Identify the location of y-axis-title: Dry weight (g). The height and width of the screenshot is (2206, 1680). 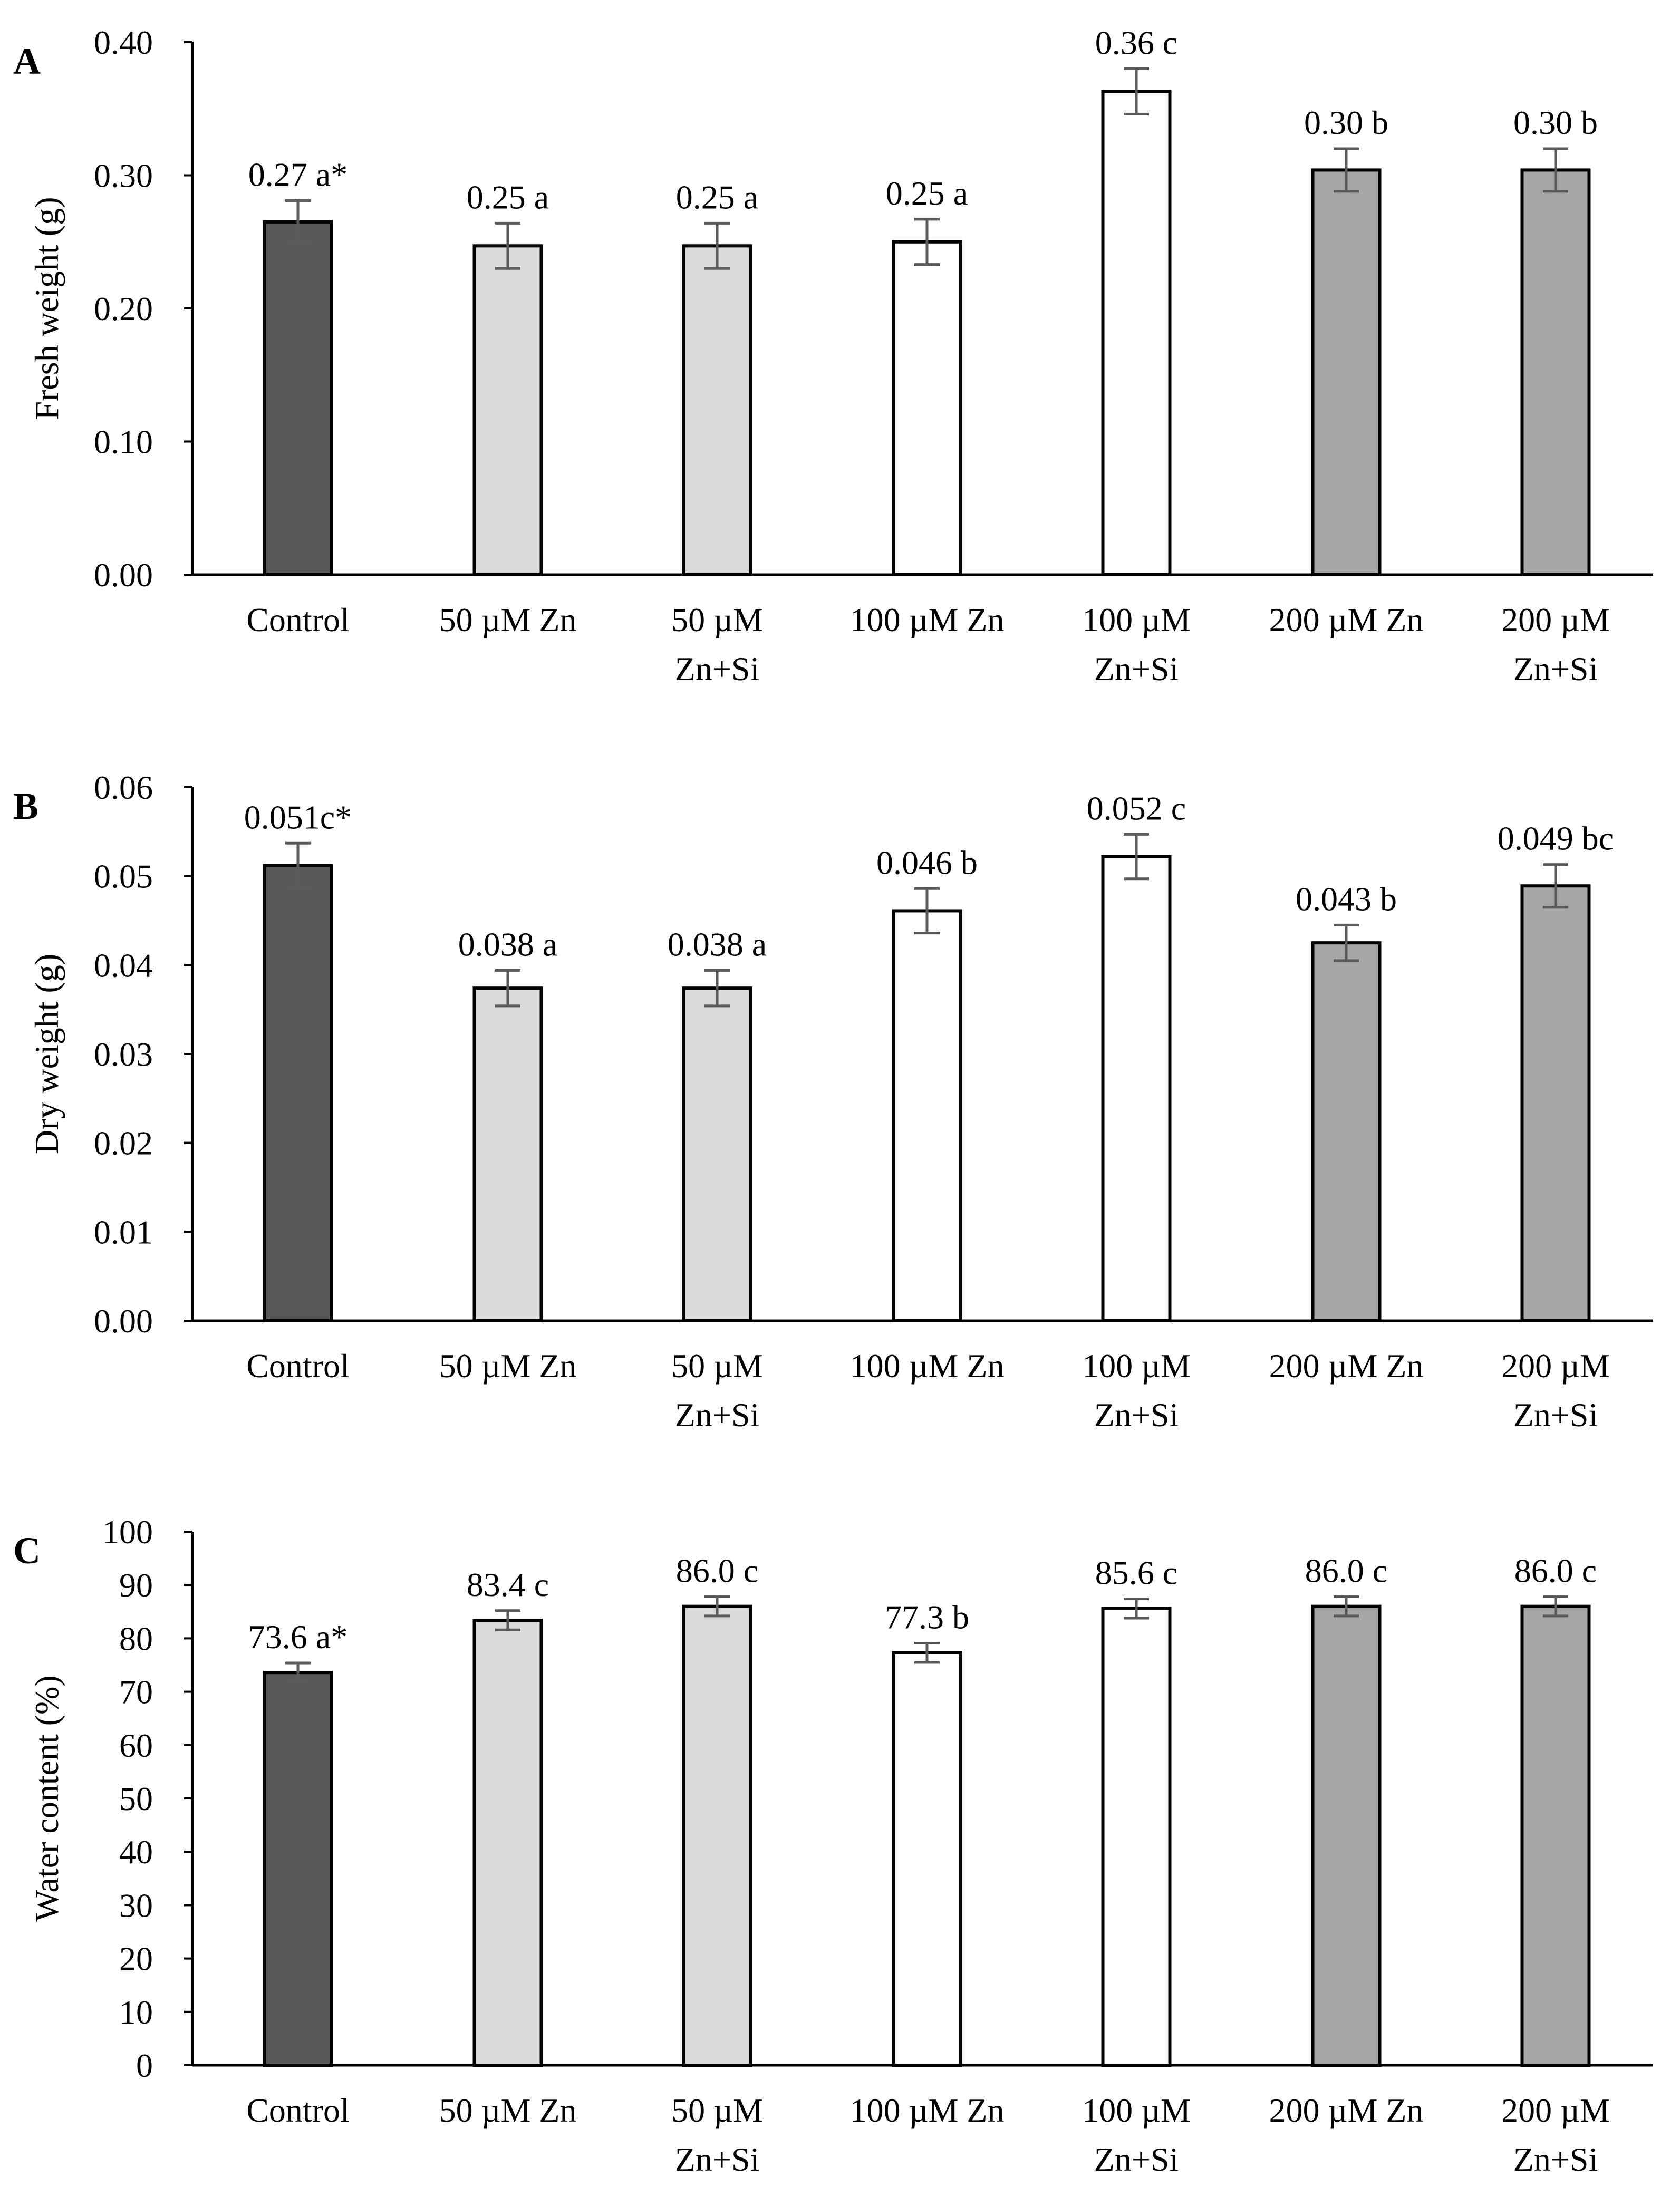
(46, 1054).